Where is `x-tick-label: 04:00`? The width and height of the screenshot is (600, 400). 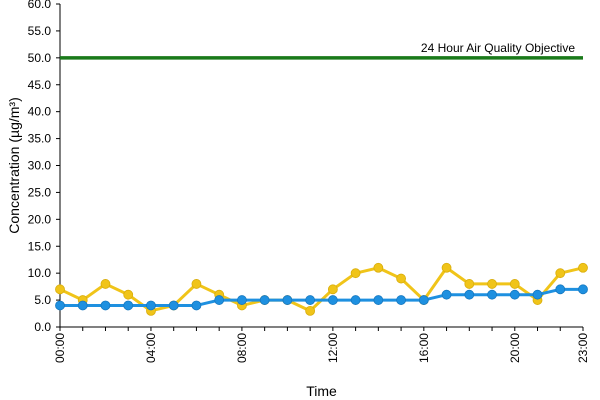
x-tick-label: 04:00 is located at coordinates (151, 348).